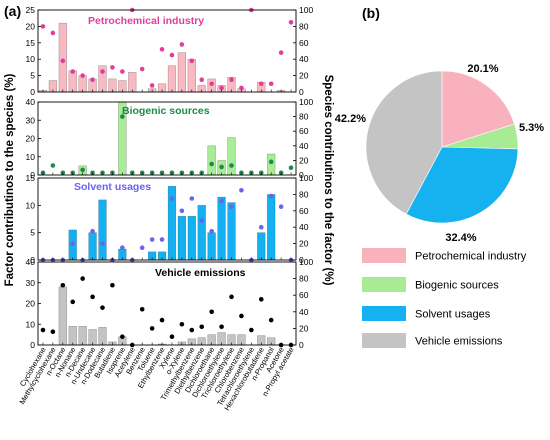 The image size is (550, 440). What do you see at coordinates (31, 102) in the screenshot?
I see `y-tick-label: 40` at bounding box center [31, 102].